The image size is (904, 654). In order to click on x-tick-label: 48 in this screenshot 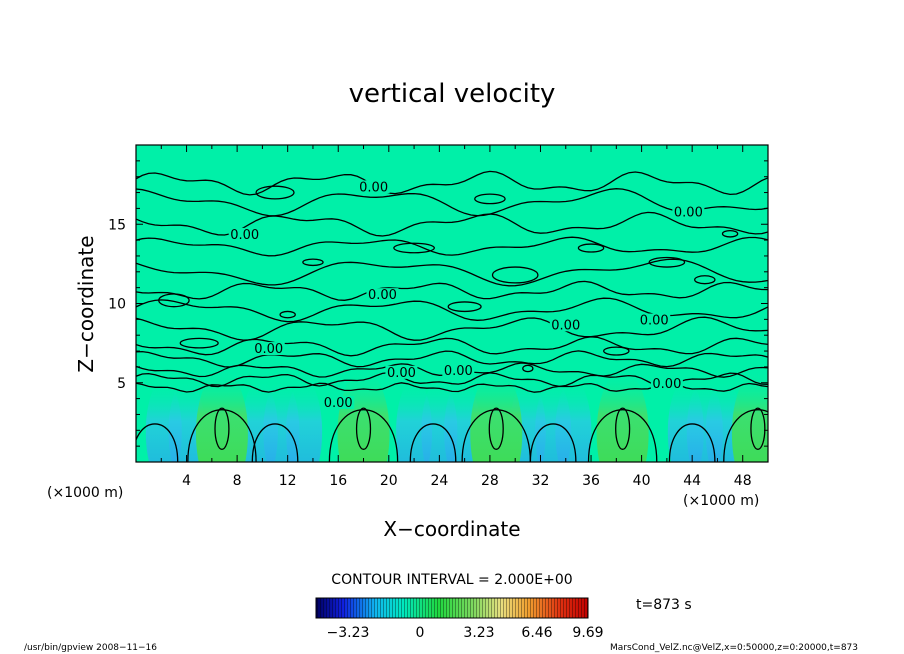, I will do `click(743, 481)`.